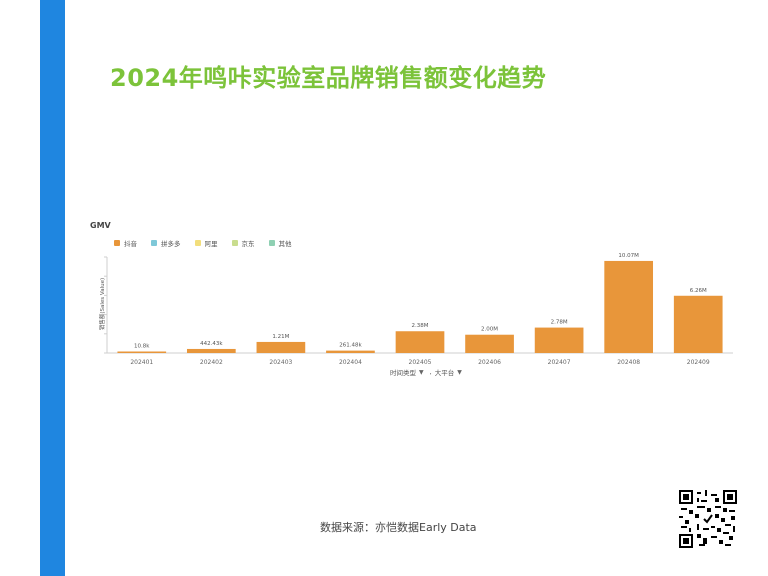 The height and width of the screenshot is (576, 768). What do you see at coordinates (559, 362) in the screenshot?
I see `x-tick-label: 202407` at bounding box center [559, 362].